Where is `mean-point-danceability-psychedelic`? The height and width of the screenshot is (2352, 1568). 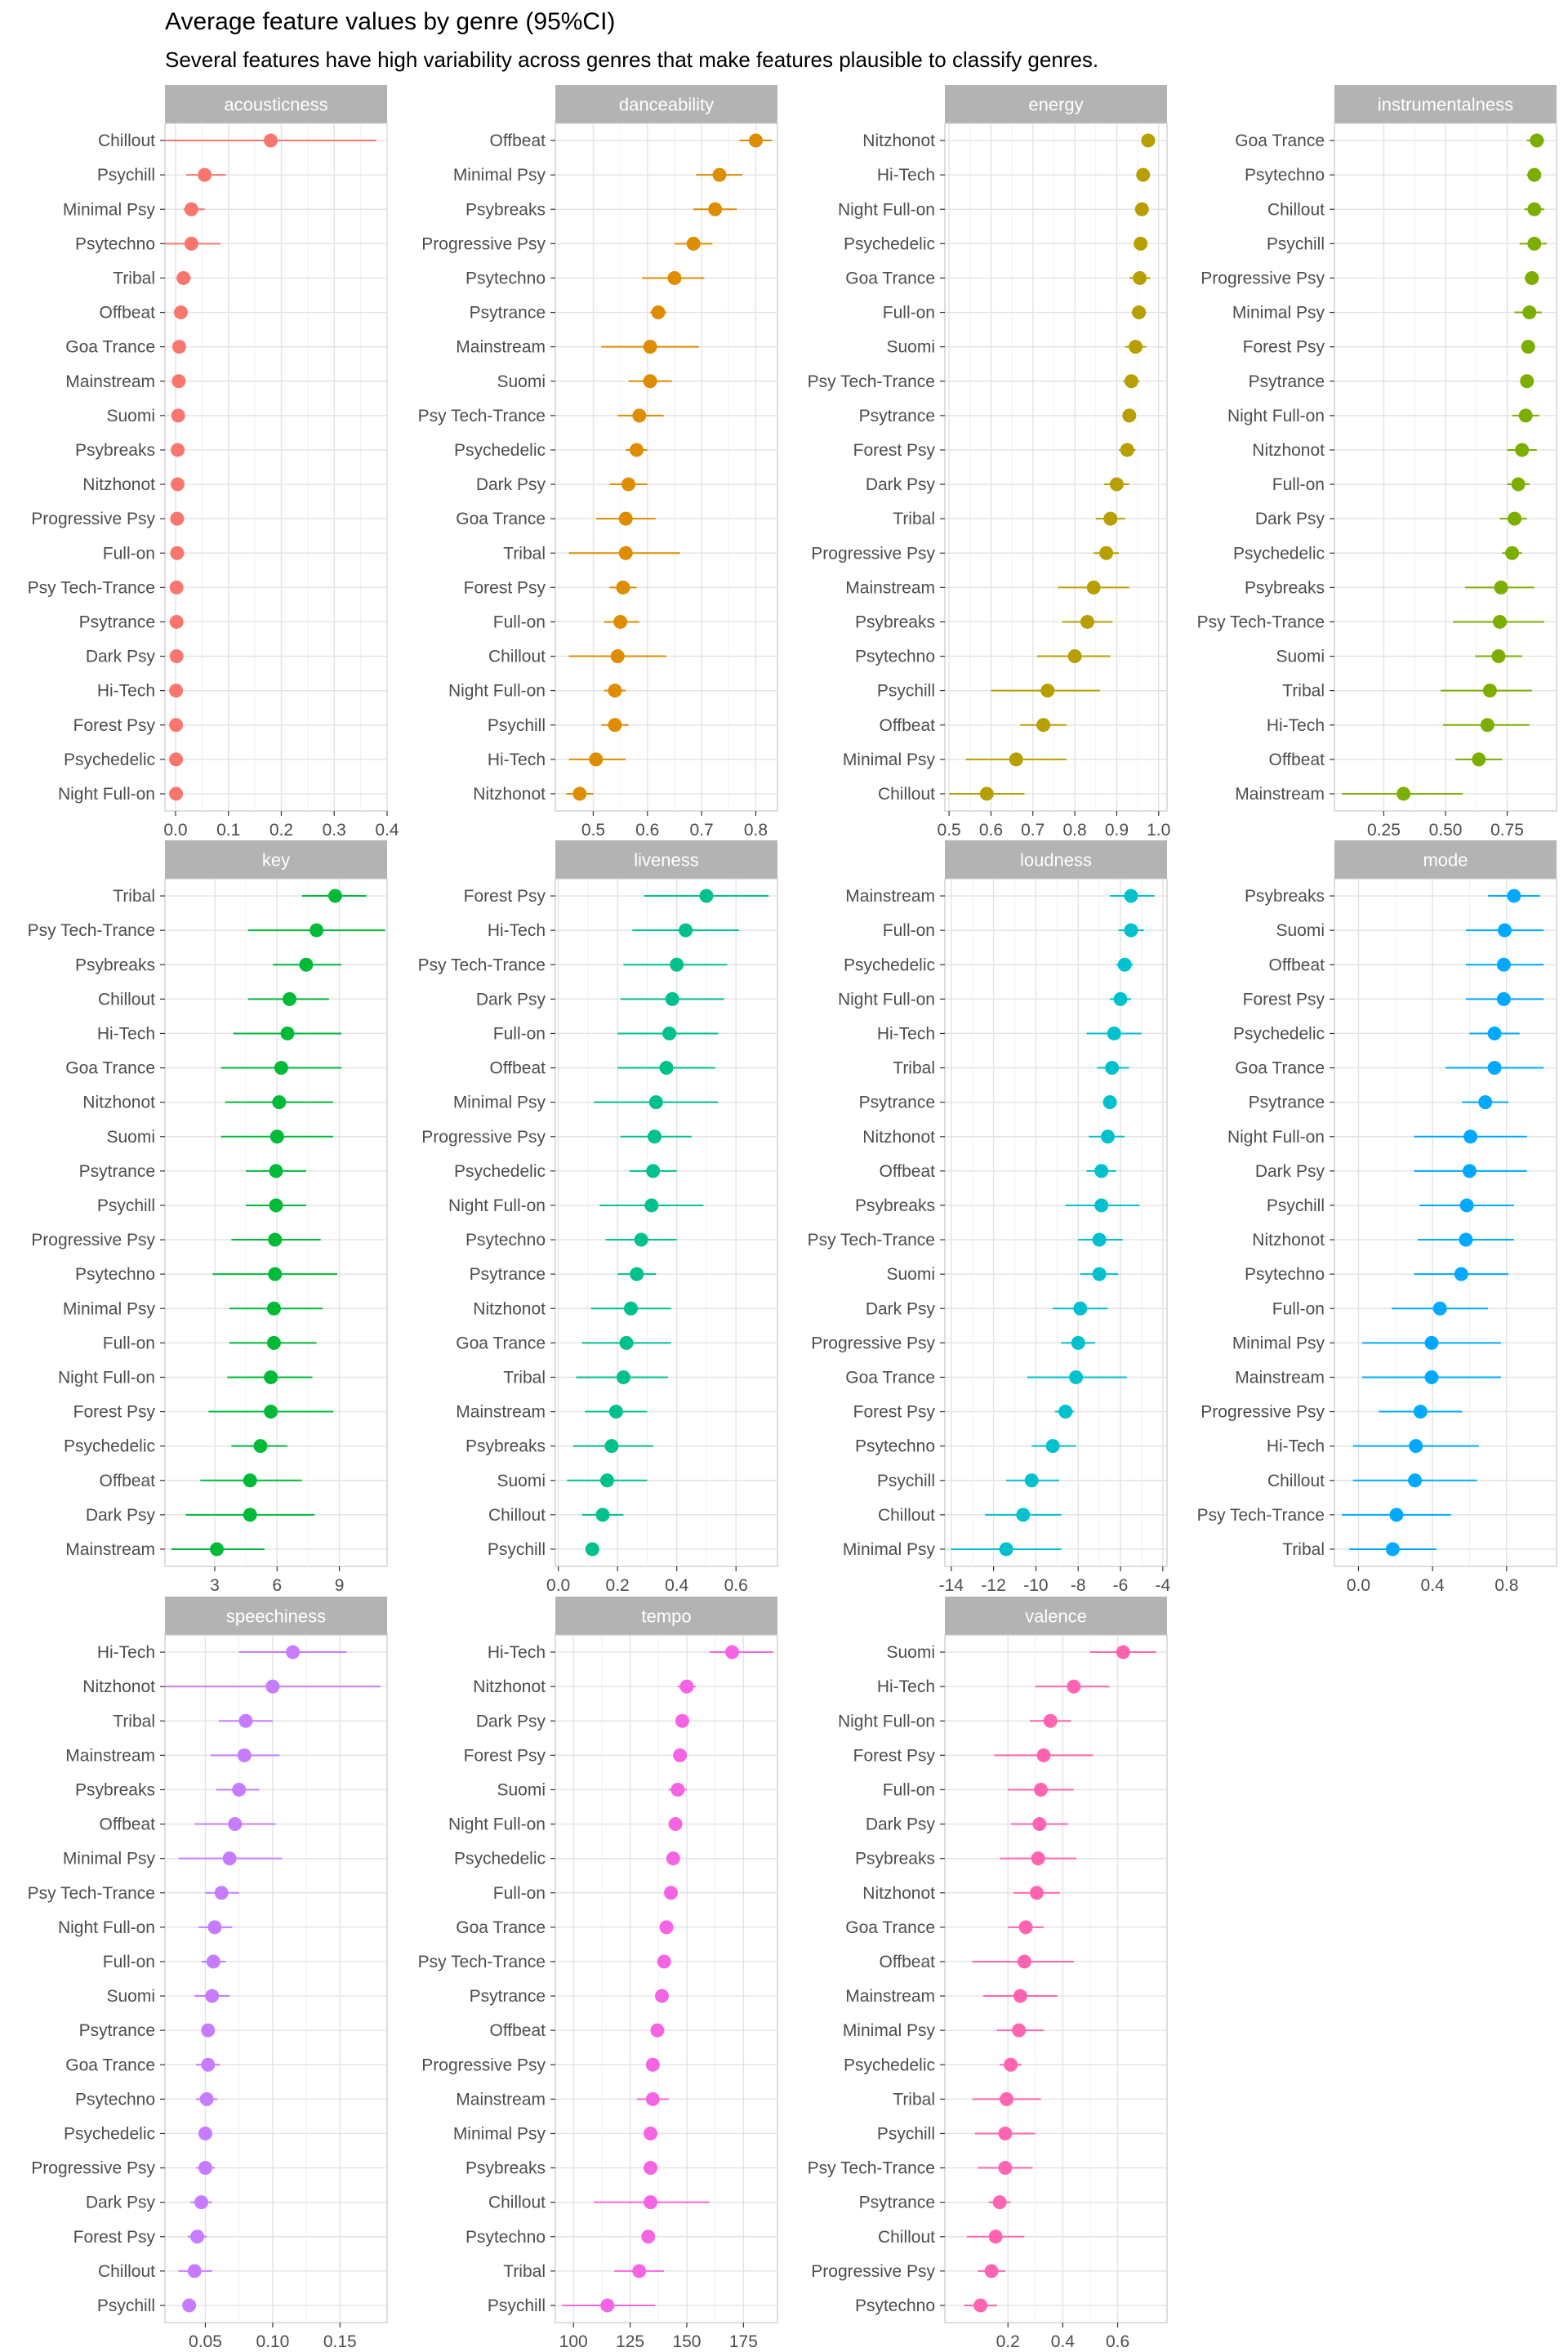 mean-point-danceability-psychedelic is located at coordinates (637, 450).